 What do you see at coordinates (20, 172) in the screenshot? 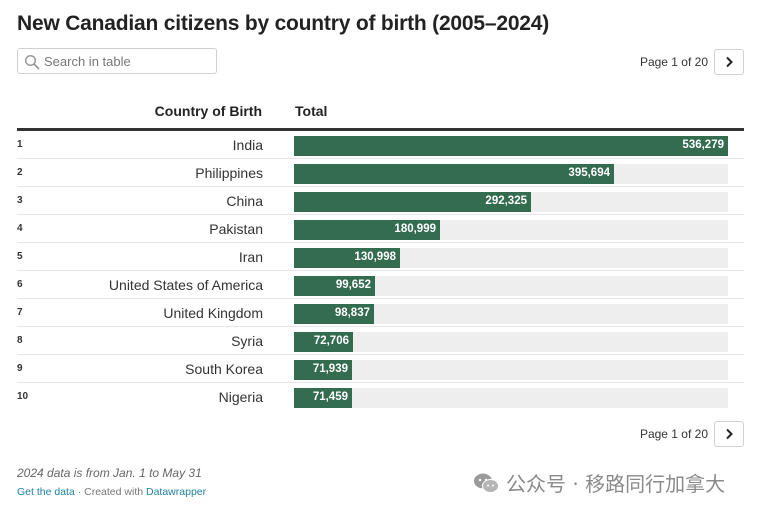
I see `row-rank: 2` at bounding box center [20, 172].